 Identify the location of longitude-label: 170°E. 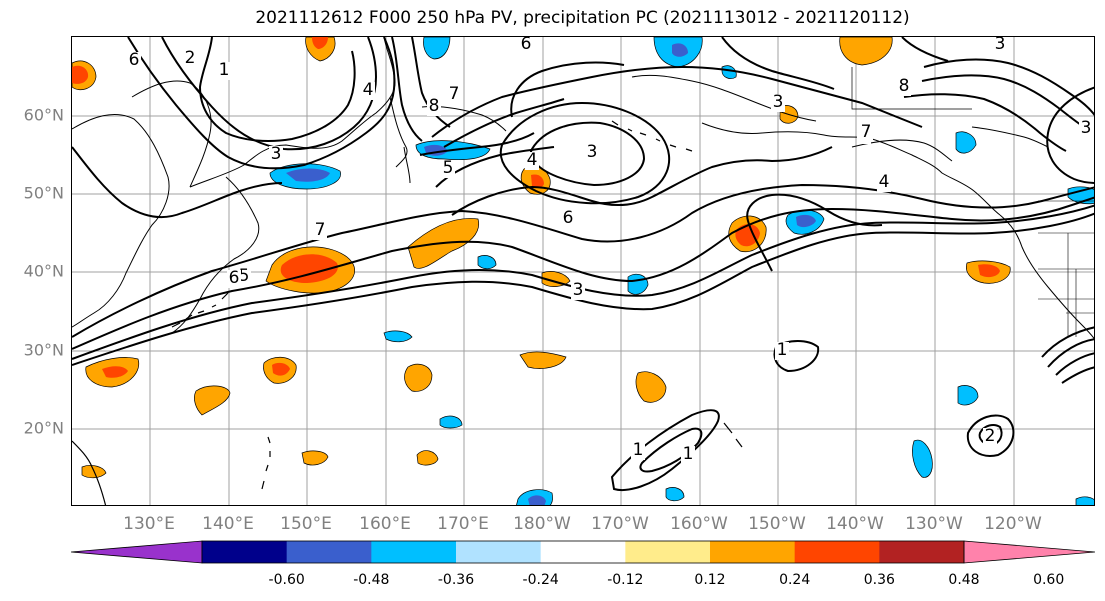
(463, 524).